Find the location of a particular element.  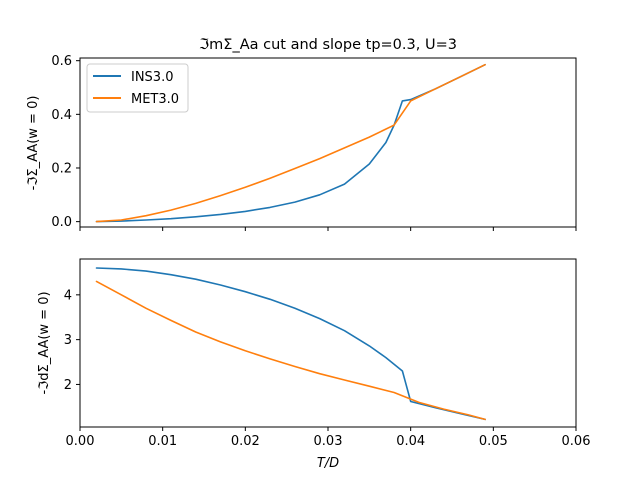

top-ytick-label: 0.2 is located at coordinates (61, 168).